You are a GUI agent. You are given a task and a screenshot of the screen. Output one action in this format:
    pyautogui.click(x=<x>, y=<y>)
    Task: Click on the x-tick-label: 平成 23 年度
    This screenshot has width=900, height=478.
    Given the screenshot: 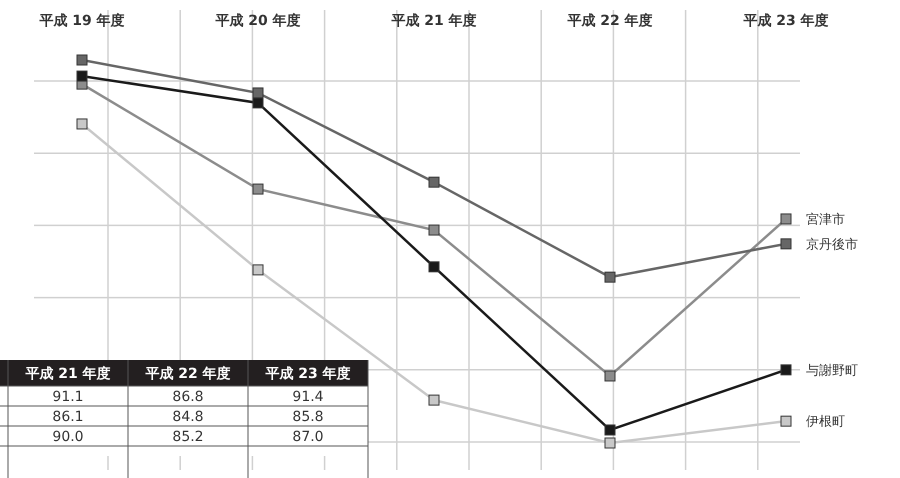 What is the action you would take?
    pyautogui.click(x=785, y=20)
    